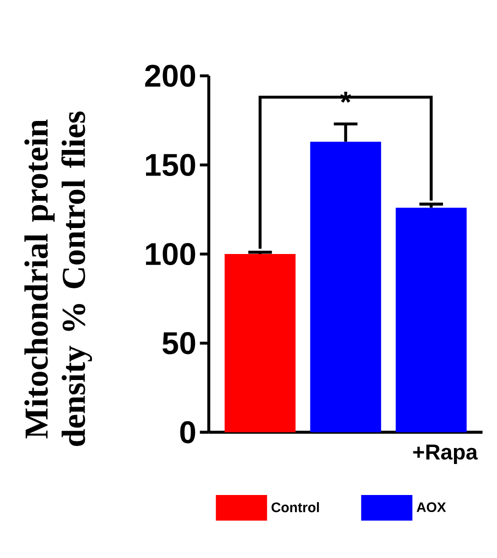 Image resolution: width=497 pixels, height=558 pixels. What do you see at coordinates (431, 507) in the screenshot?
I see `legend-label: AOX` at bounding box center [431, 507].